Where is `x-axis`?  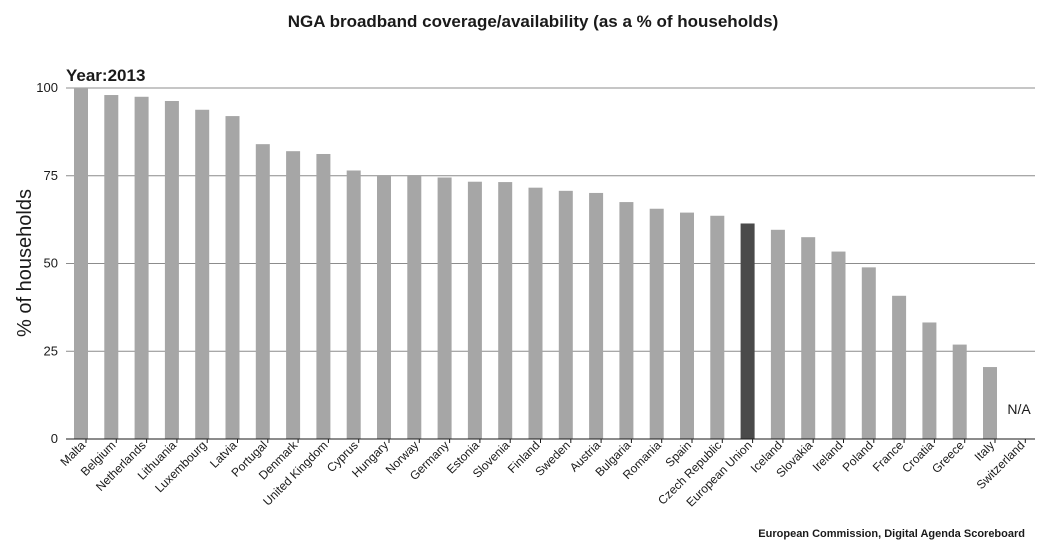 x-axis is located at coordinates (550, 440).